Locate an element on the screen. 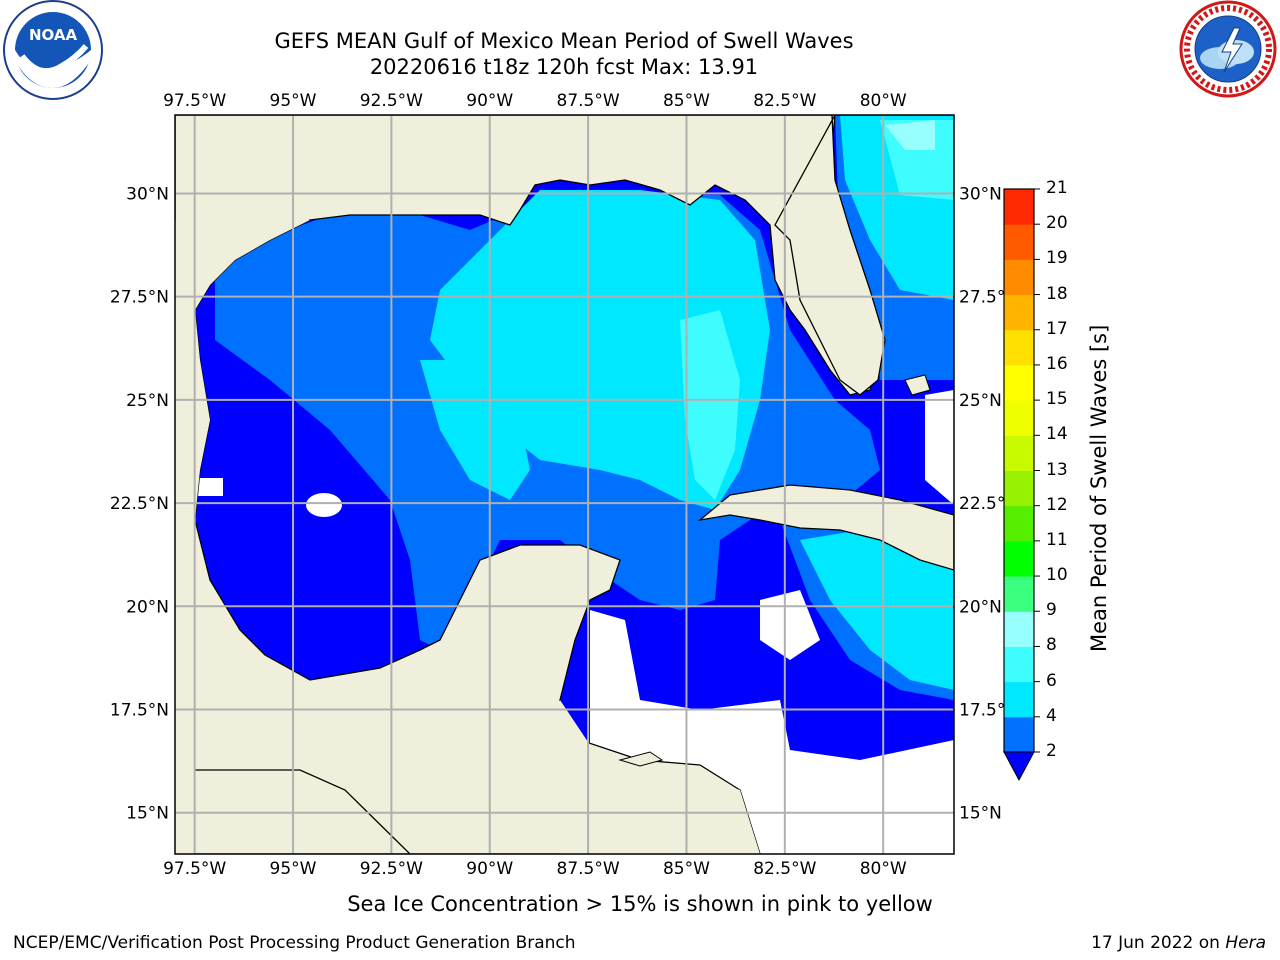 This screenshot has width=1280, height=960. colorbar-tick-label: 16 is located at coordinates (1057, 363).